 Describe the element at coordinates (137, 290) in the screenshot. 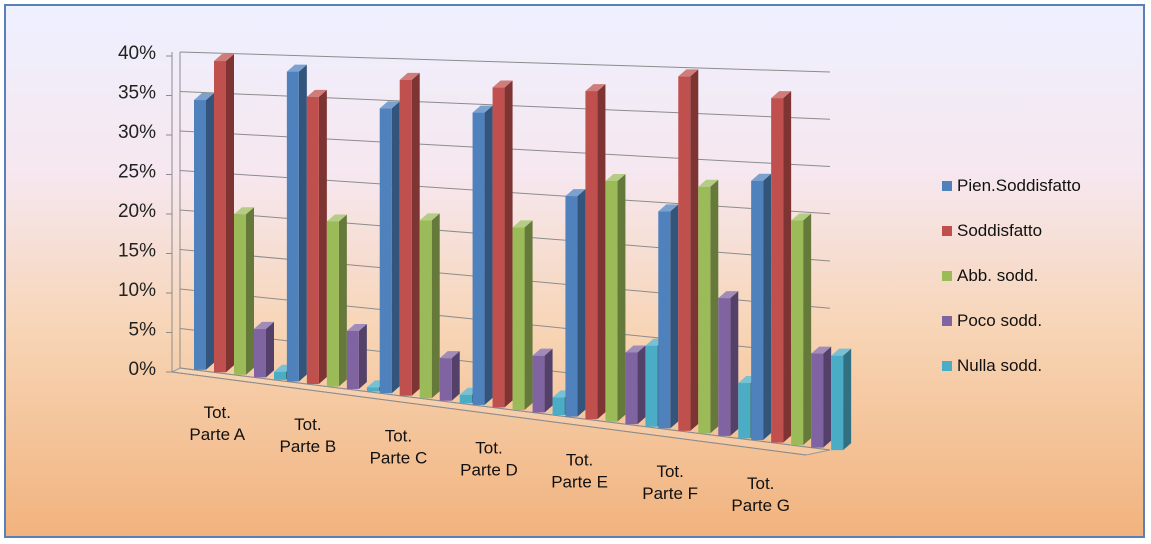

I see `y-tick-label: 10%` at that location.